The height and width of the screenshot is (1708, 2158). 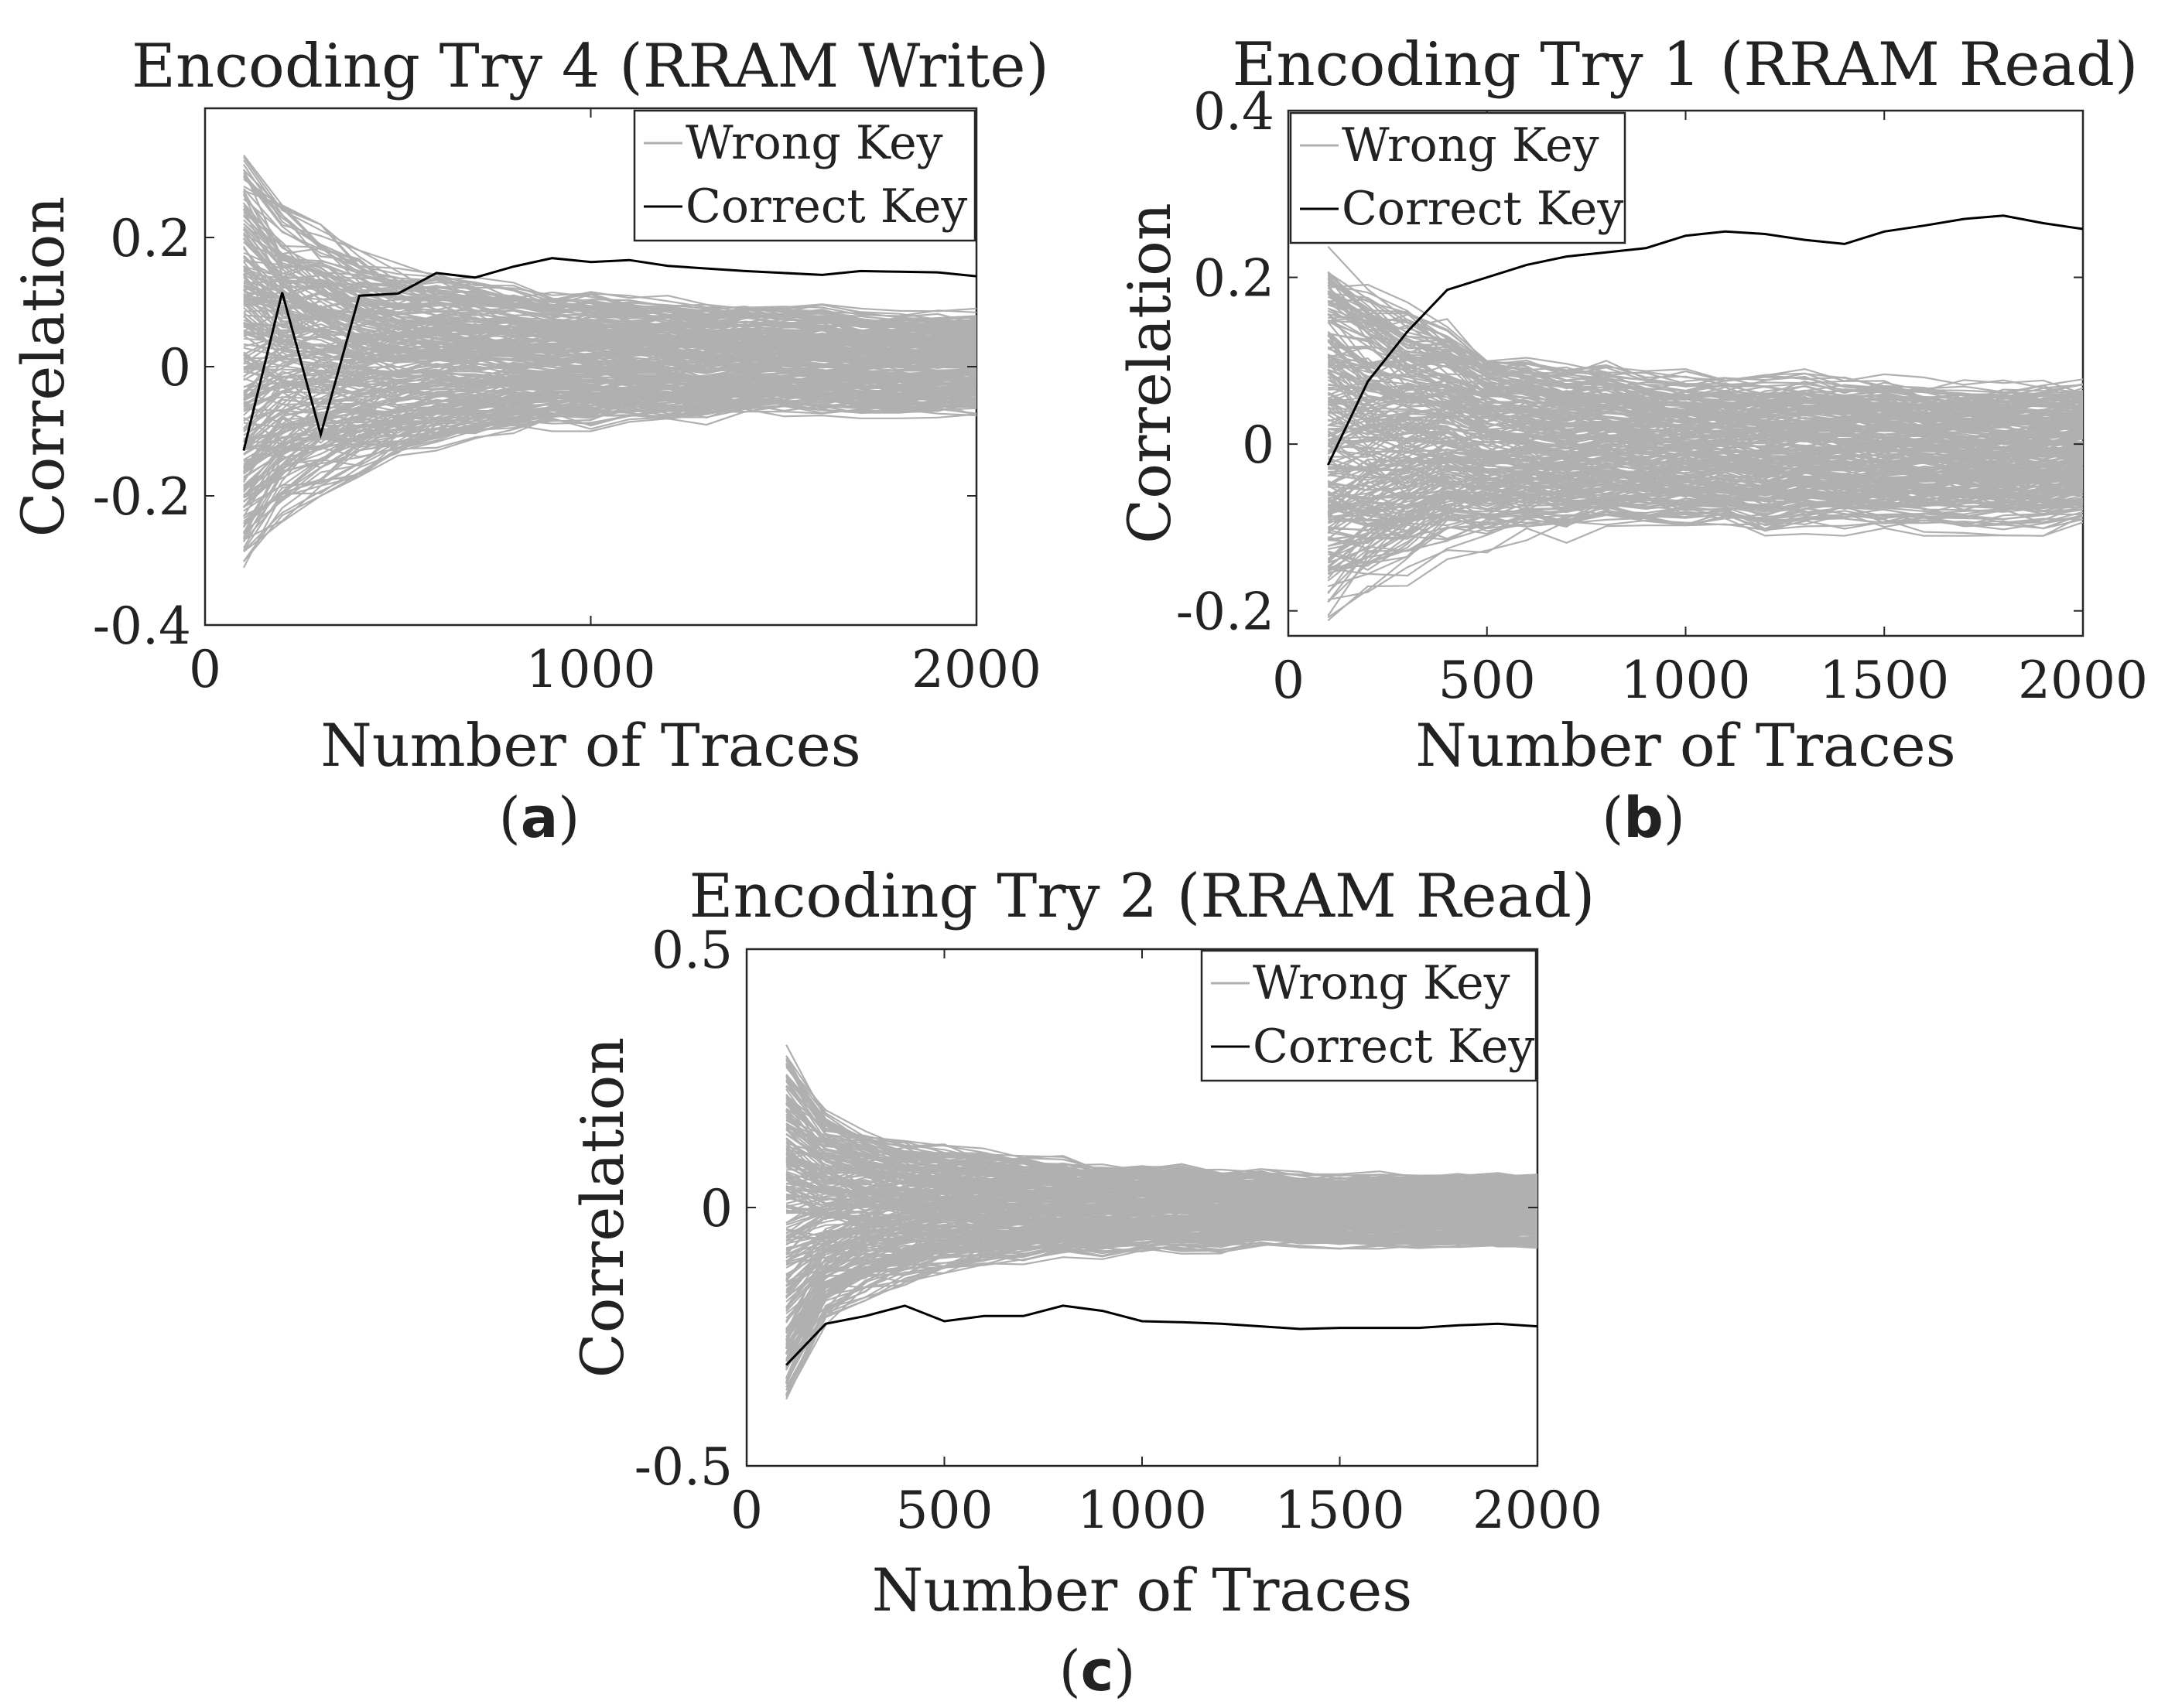 I want to click on panel-caption: (a), so click(x=539, y=817).